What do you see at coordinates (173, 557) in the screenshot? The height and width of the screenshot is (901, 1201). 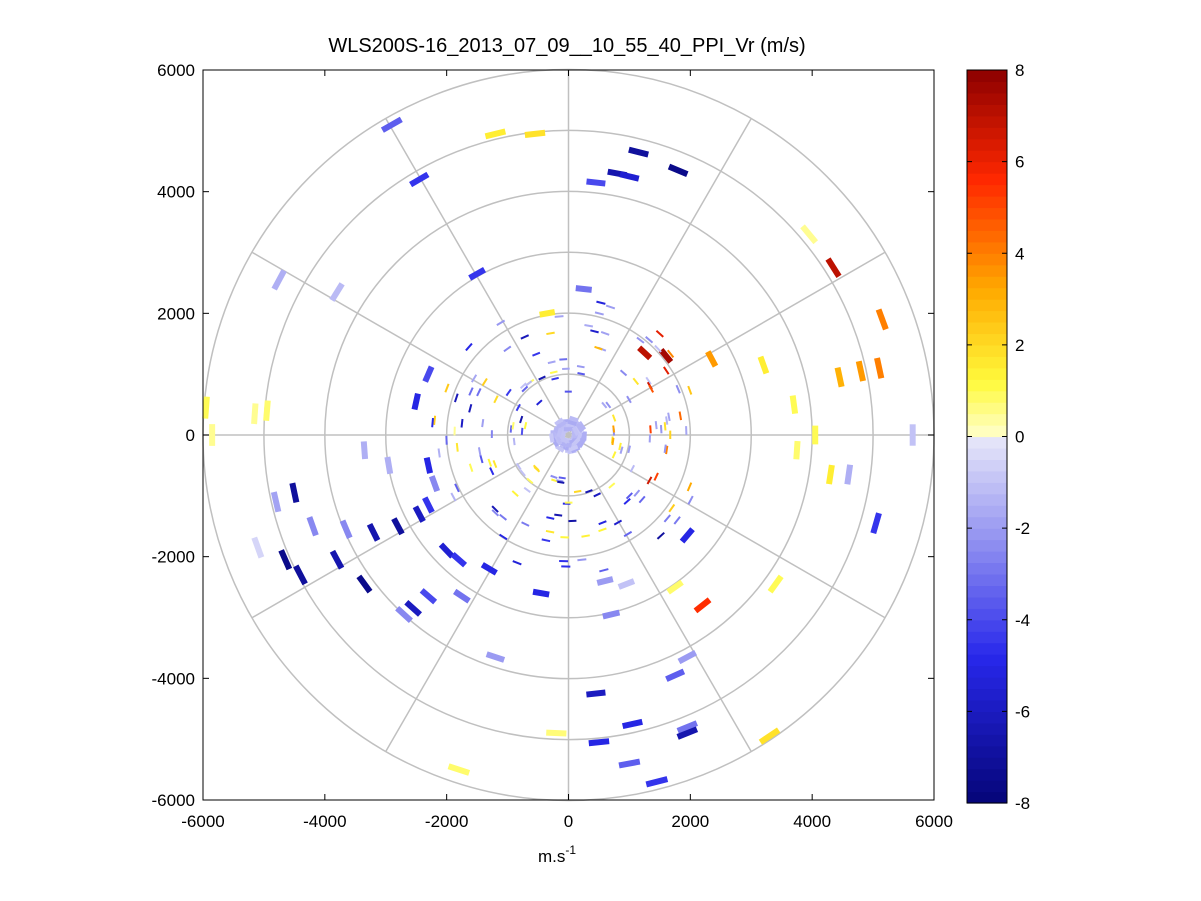 I see `y-tick-label: -2000` at bounding box center [173, 557].